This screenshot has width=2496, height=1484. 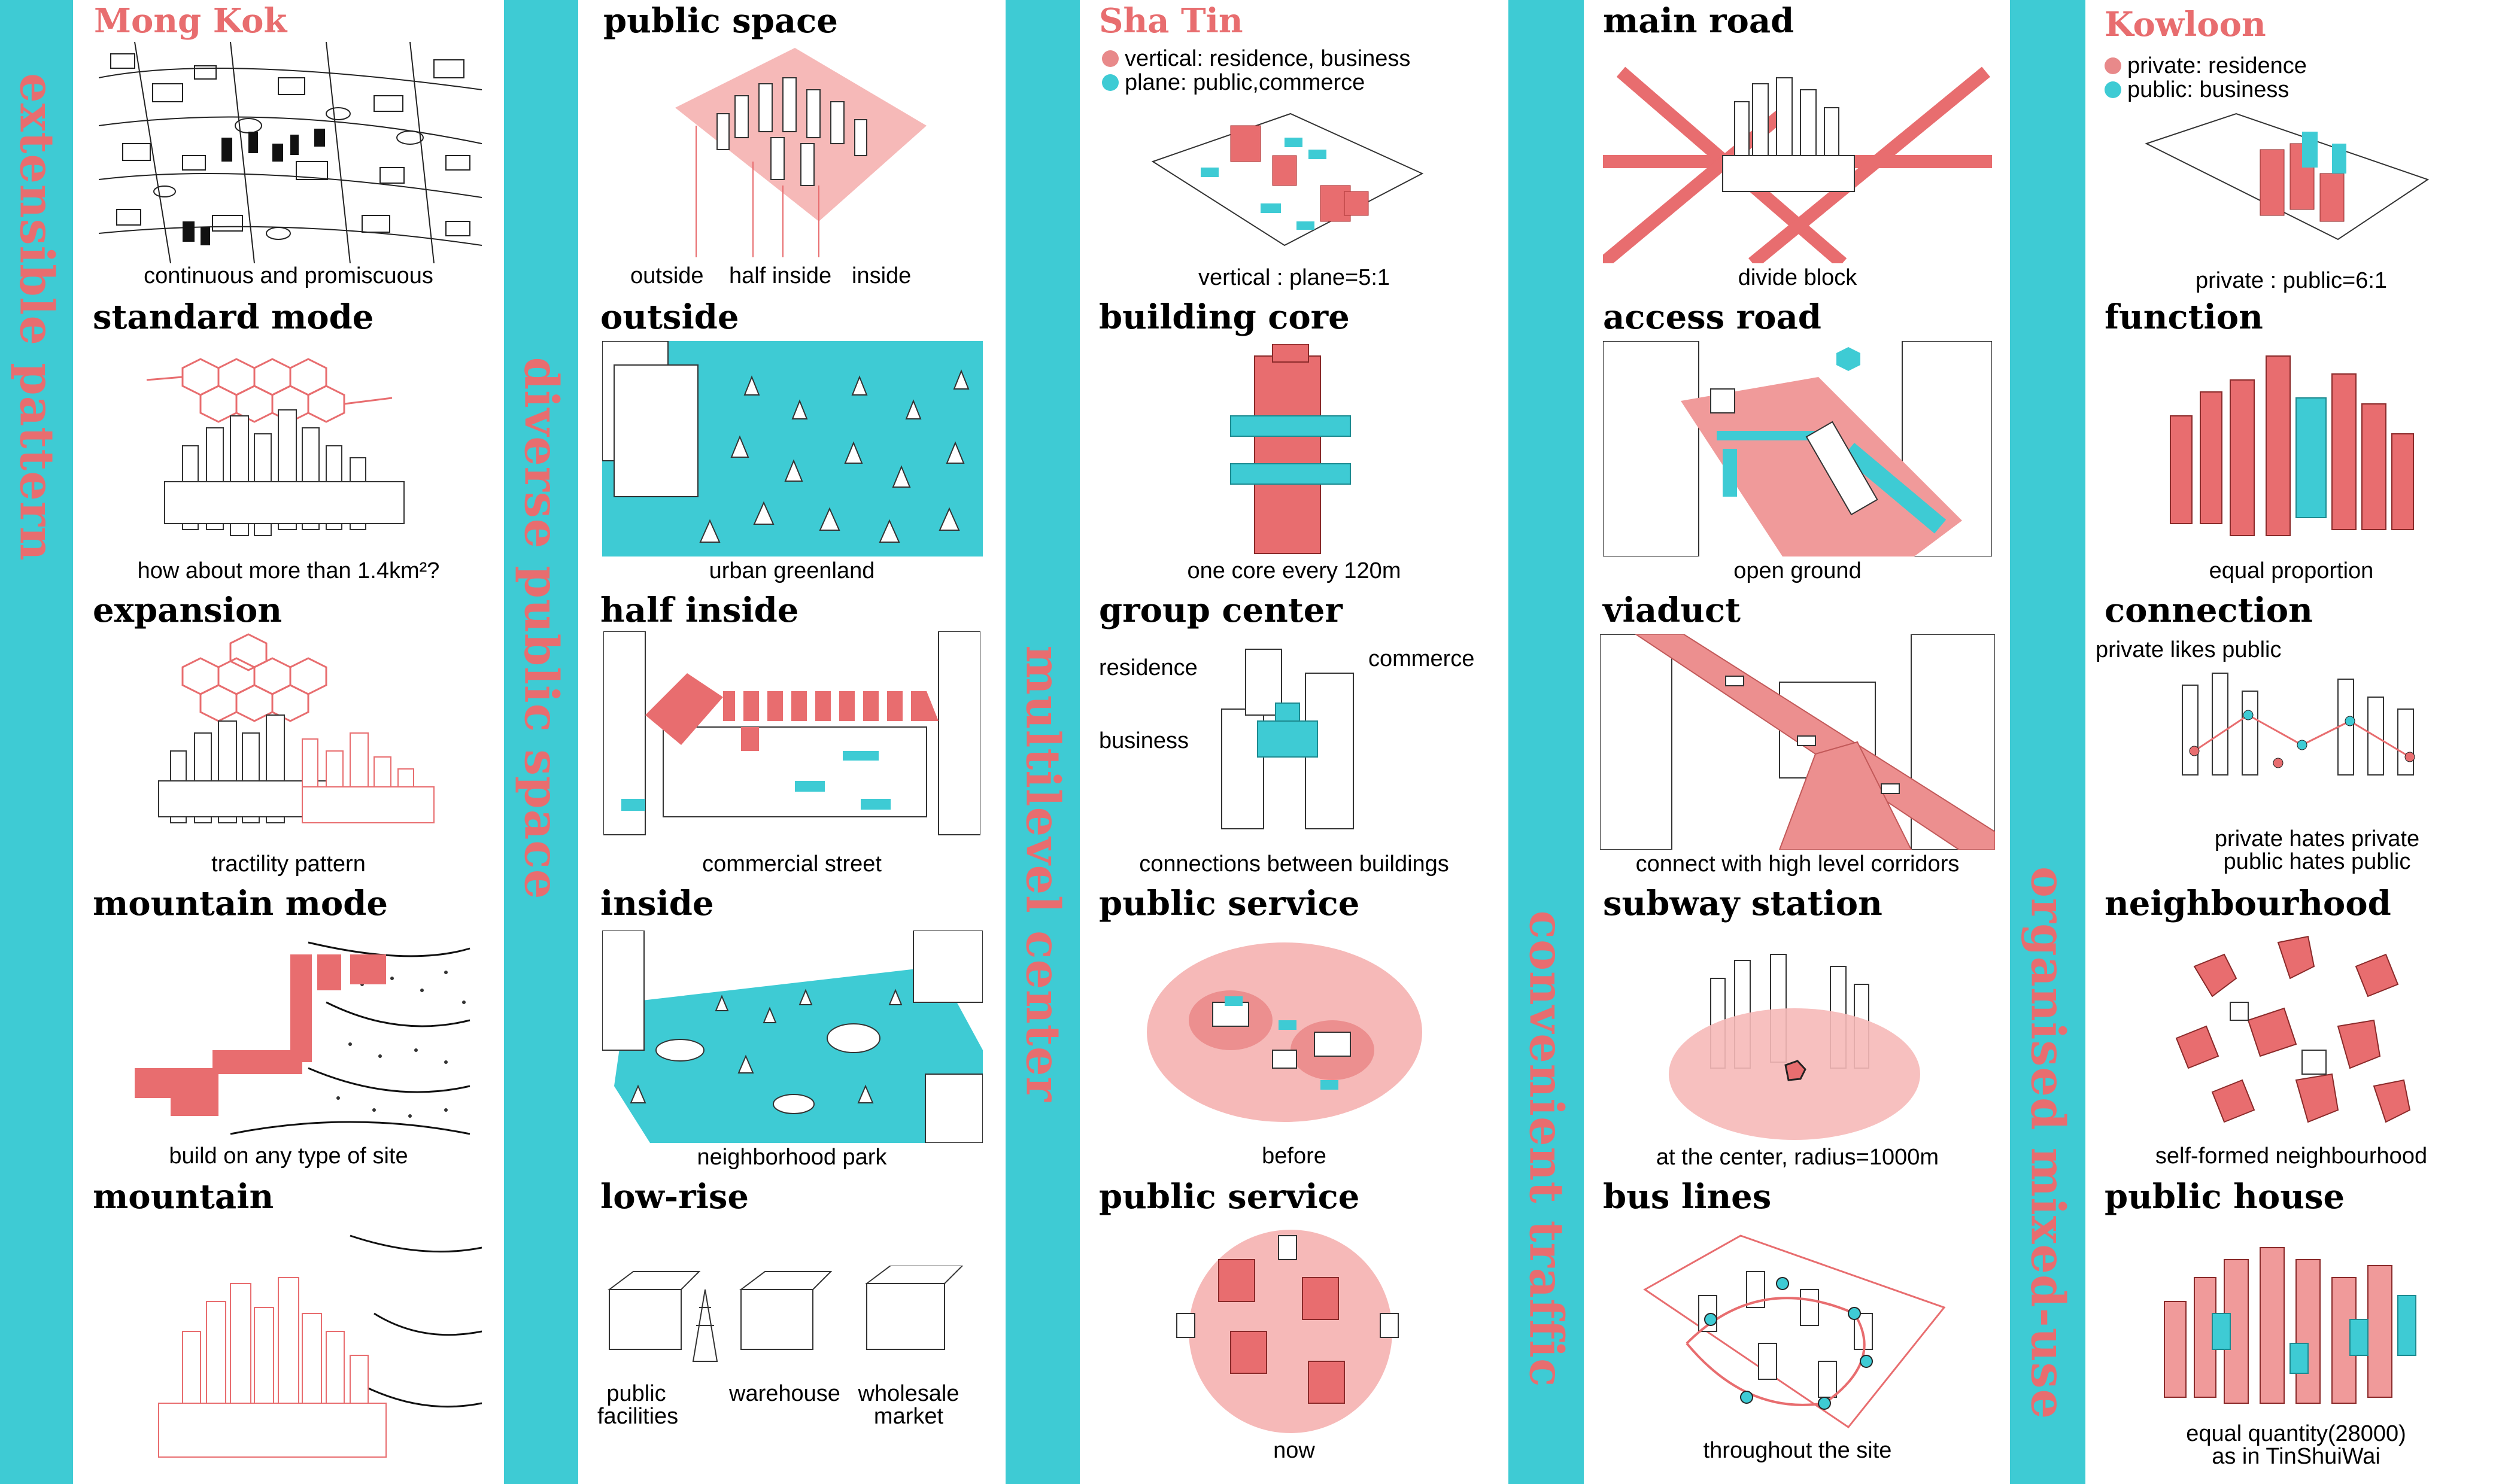 What do you see at coordinates (1148, 667) in the screenshot?
I see `label-residence: residence` at bounding box center [1148, 667].